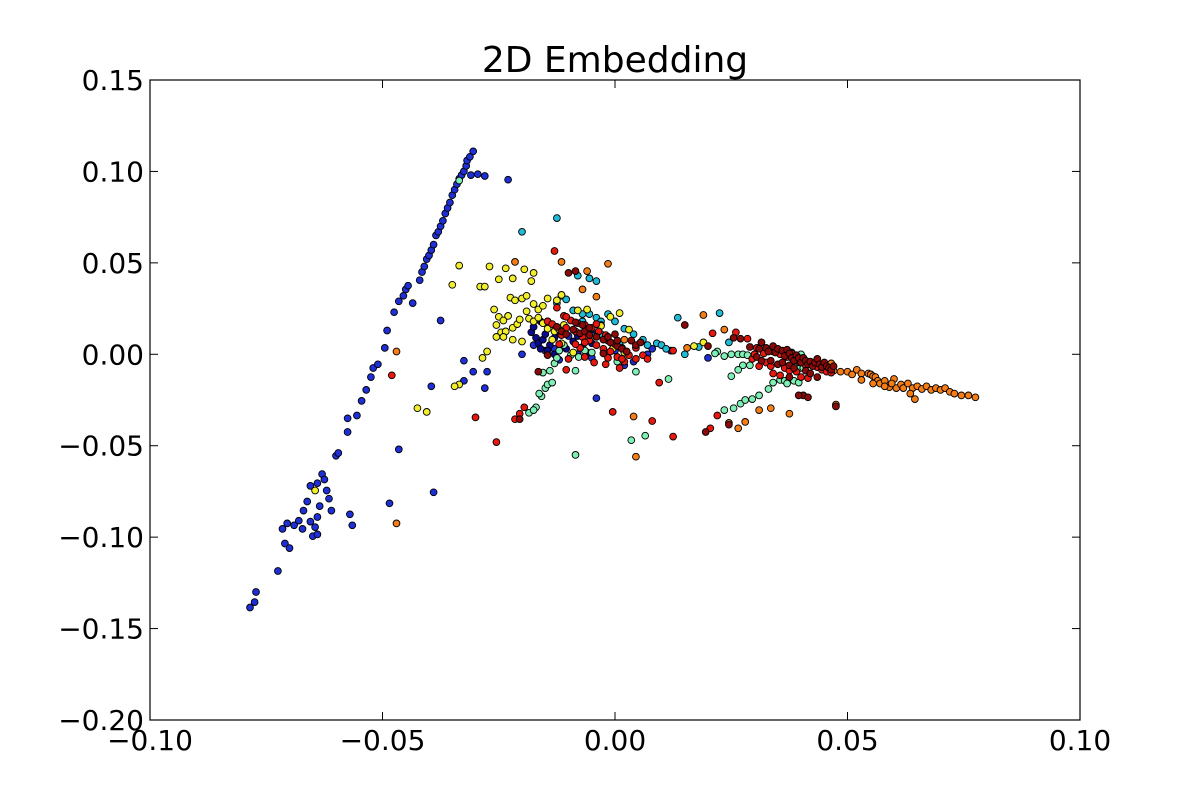 The width and height of the screenshot is (1200, 800). I want to click on y-tick-label: 0.15, so click(113, 80).